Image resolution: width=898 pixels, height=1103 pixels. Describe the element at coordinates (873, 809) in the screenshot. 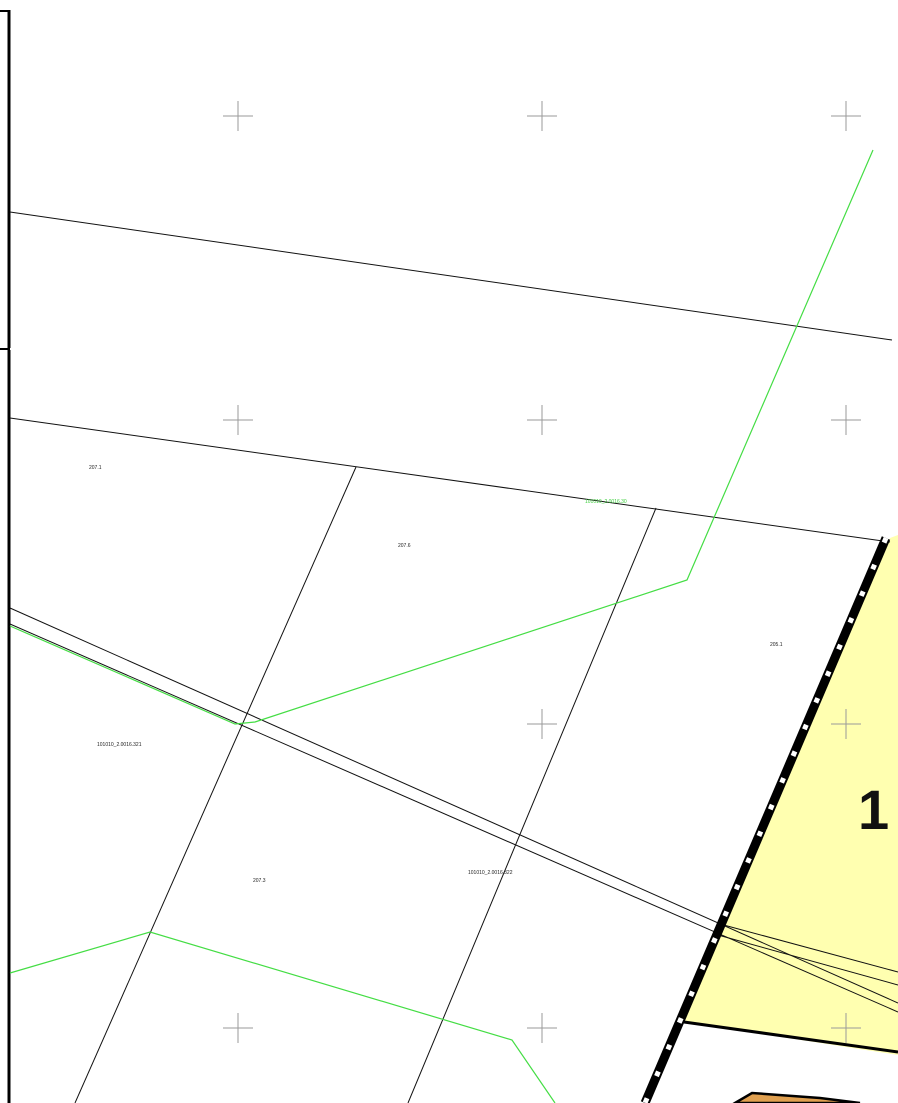

I see `zone-number-label: 1` at that location.